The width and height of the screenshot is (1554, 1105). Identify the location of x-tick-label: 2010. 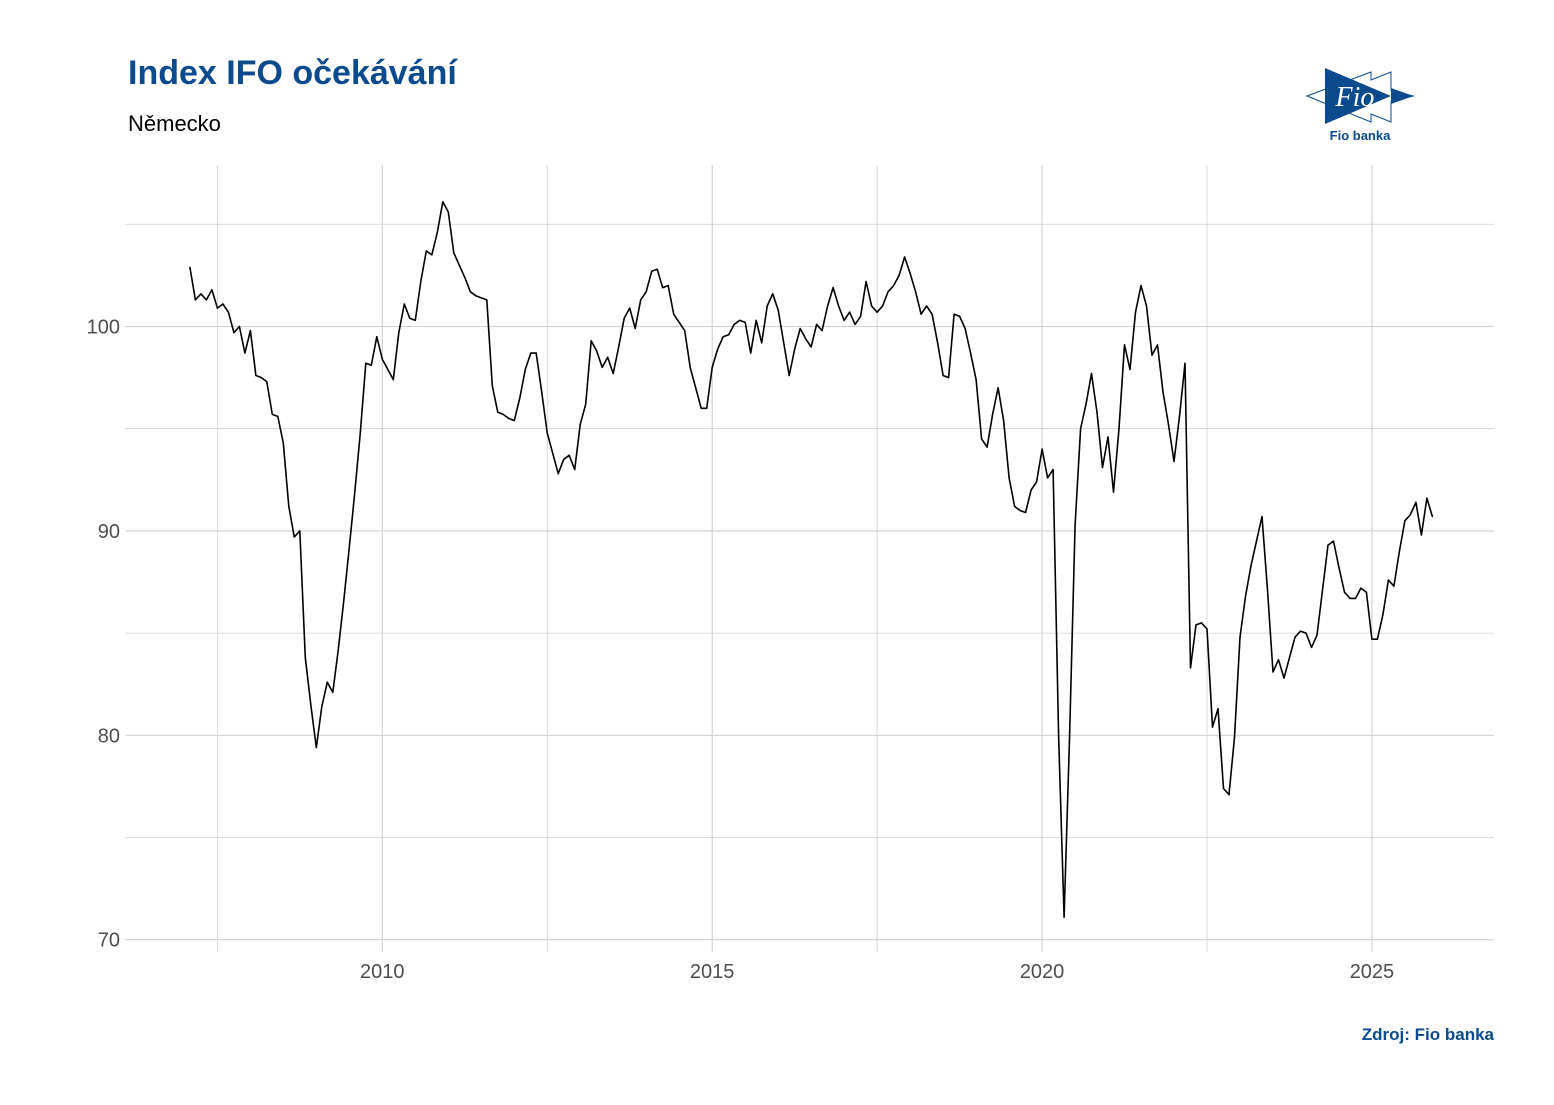
(382, 972).